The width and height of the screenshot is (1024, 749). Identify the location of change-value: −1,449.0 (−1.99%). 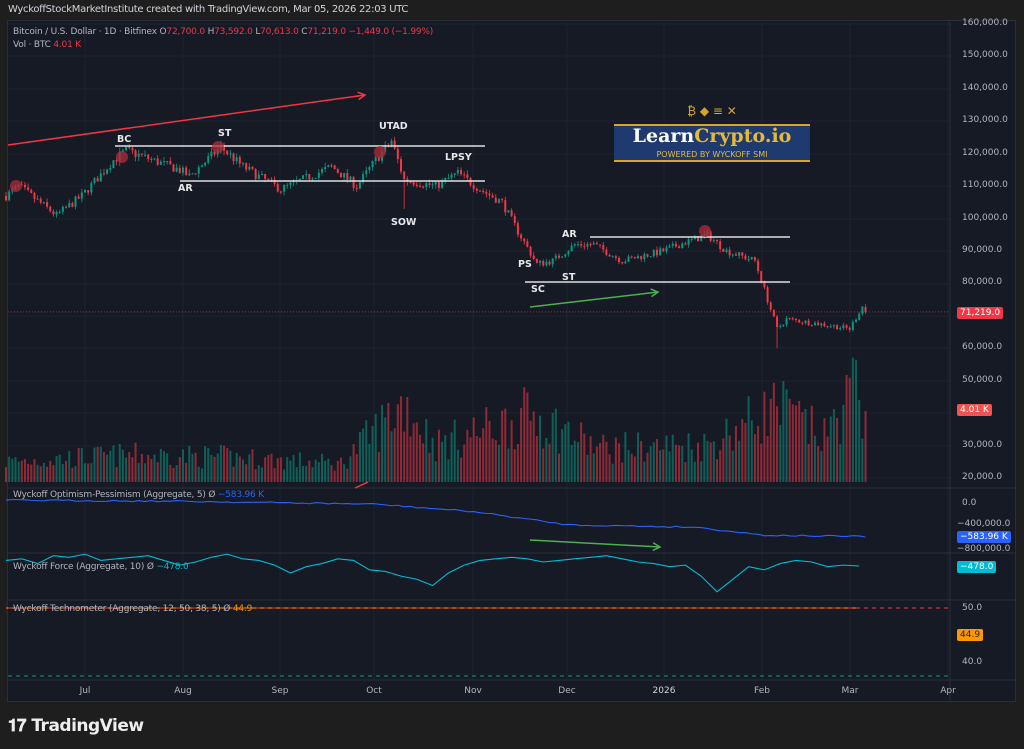
(391, 32).